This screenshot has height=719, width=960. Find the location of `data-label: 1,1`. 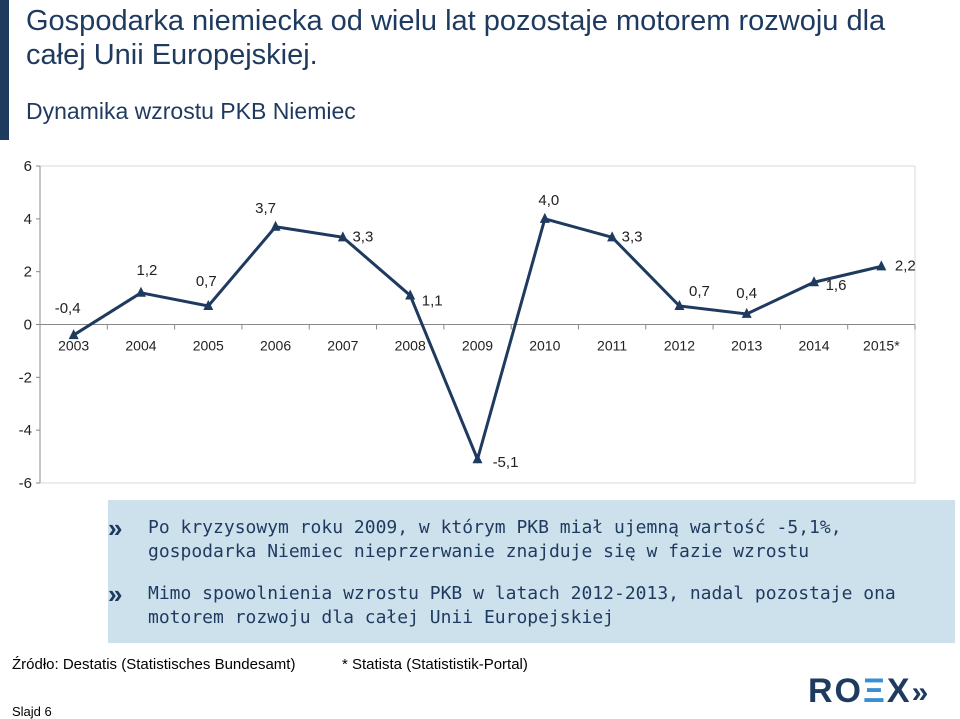

data-label: 1,1 is located at coordinates (432, 300).